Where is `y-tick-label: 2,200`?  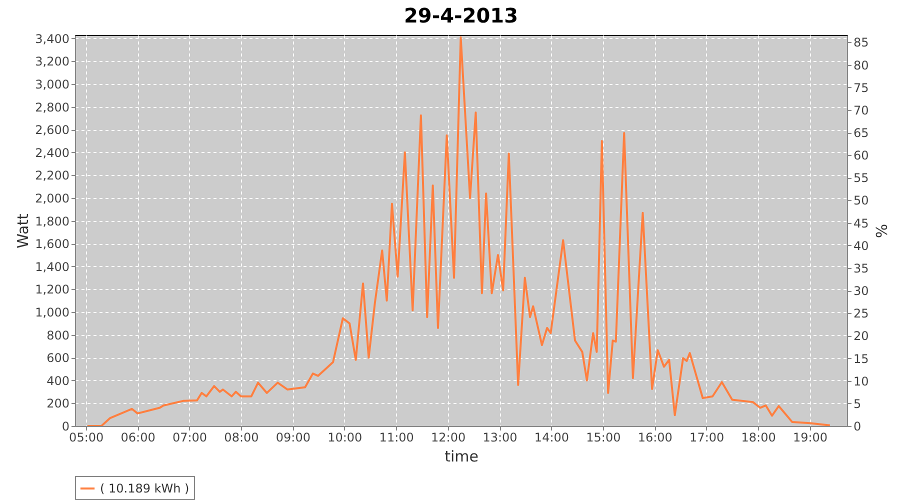 y-tick-label: 2,200 is located at coordinates (52, 175).